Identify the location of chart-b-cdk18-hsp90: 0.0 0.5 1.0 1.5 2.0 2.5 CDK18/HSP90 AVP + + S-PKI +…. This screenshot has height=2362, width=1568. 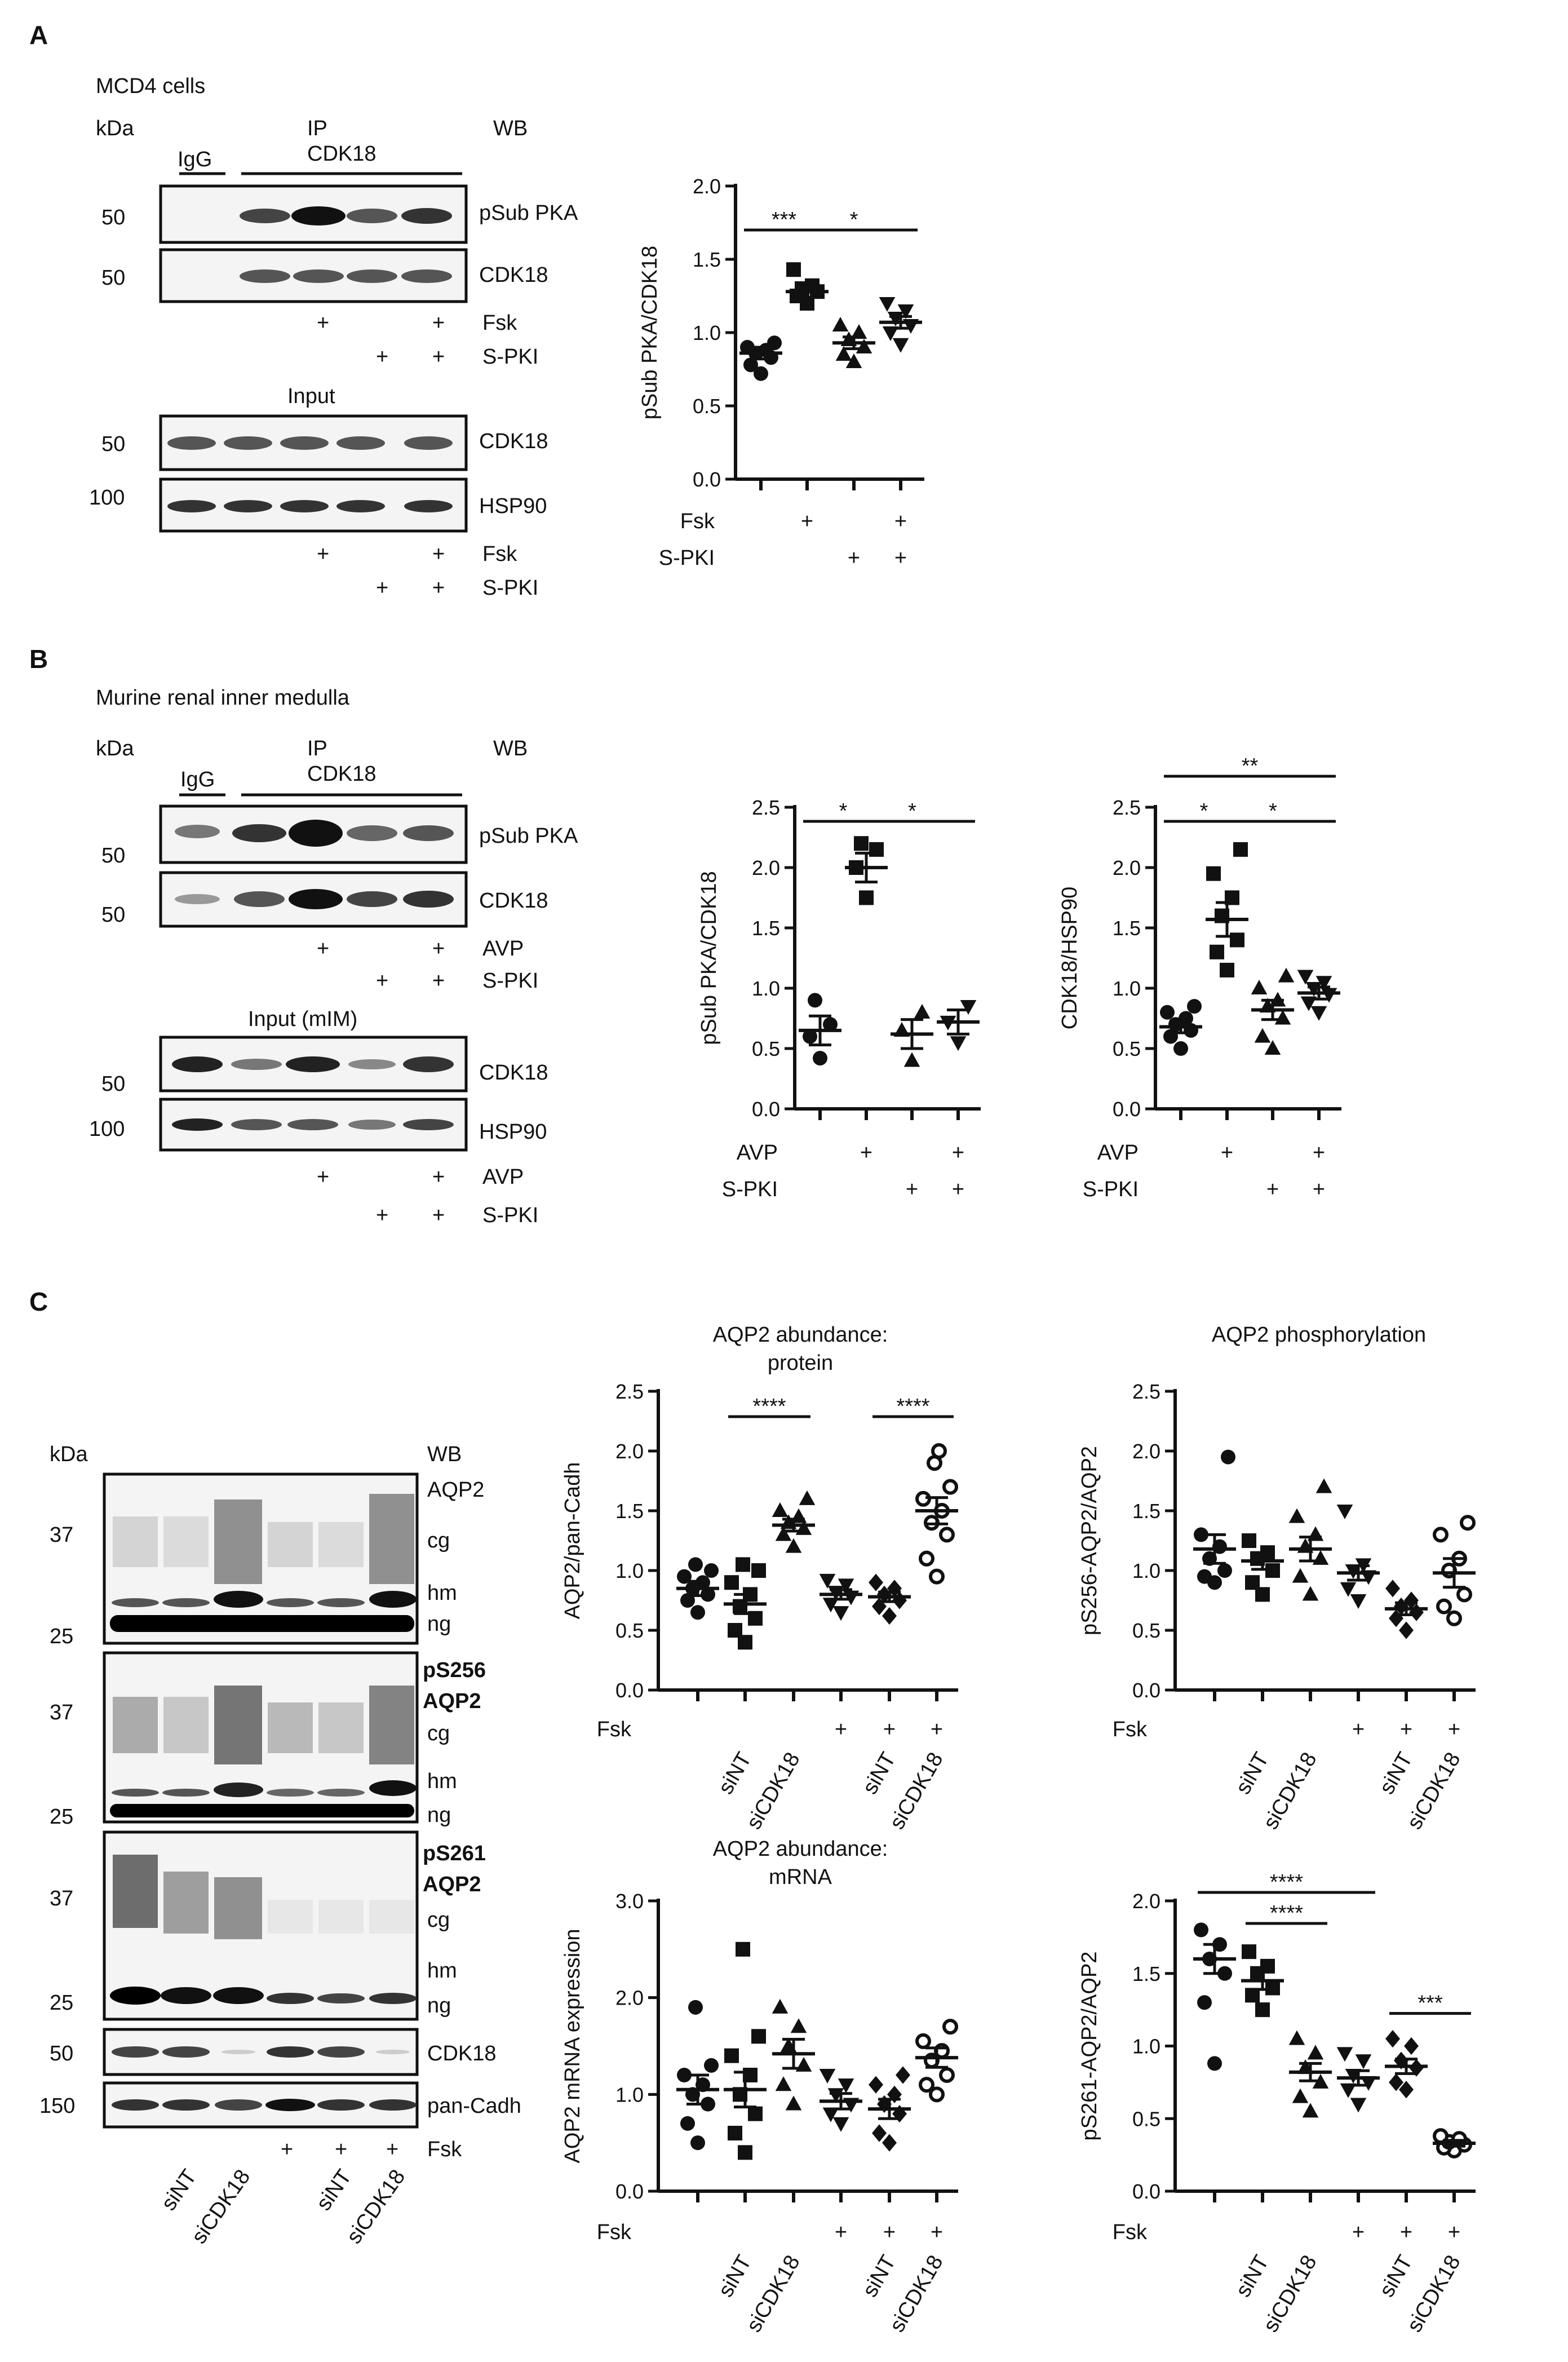
(1199, 977).